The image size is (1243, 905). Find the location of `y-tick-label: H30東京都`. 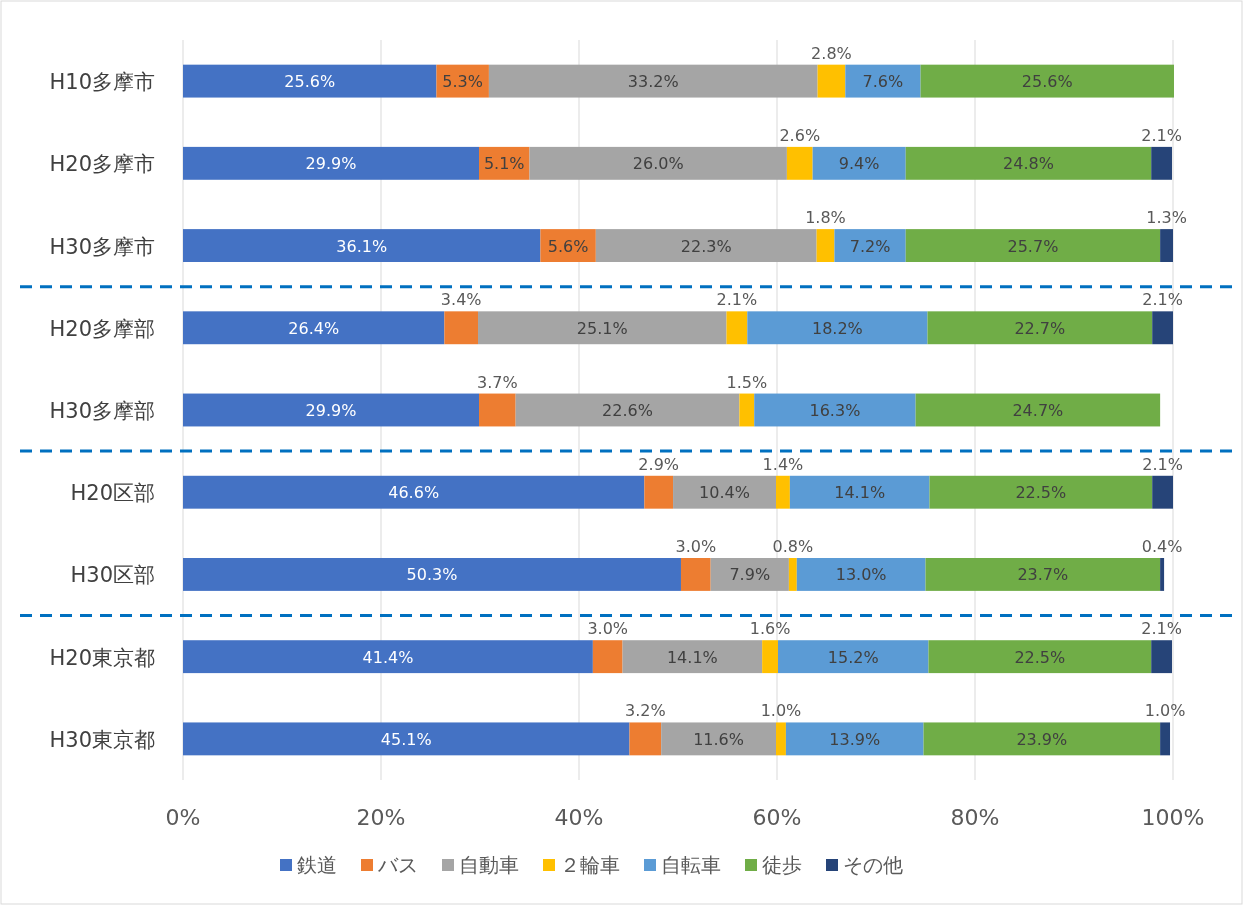

y-tick-label: H30東京都 is located at coordinates (102, 739).